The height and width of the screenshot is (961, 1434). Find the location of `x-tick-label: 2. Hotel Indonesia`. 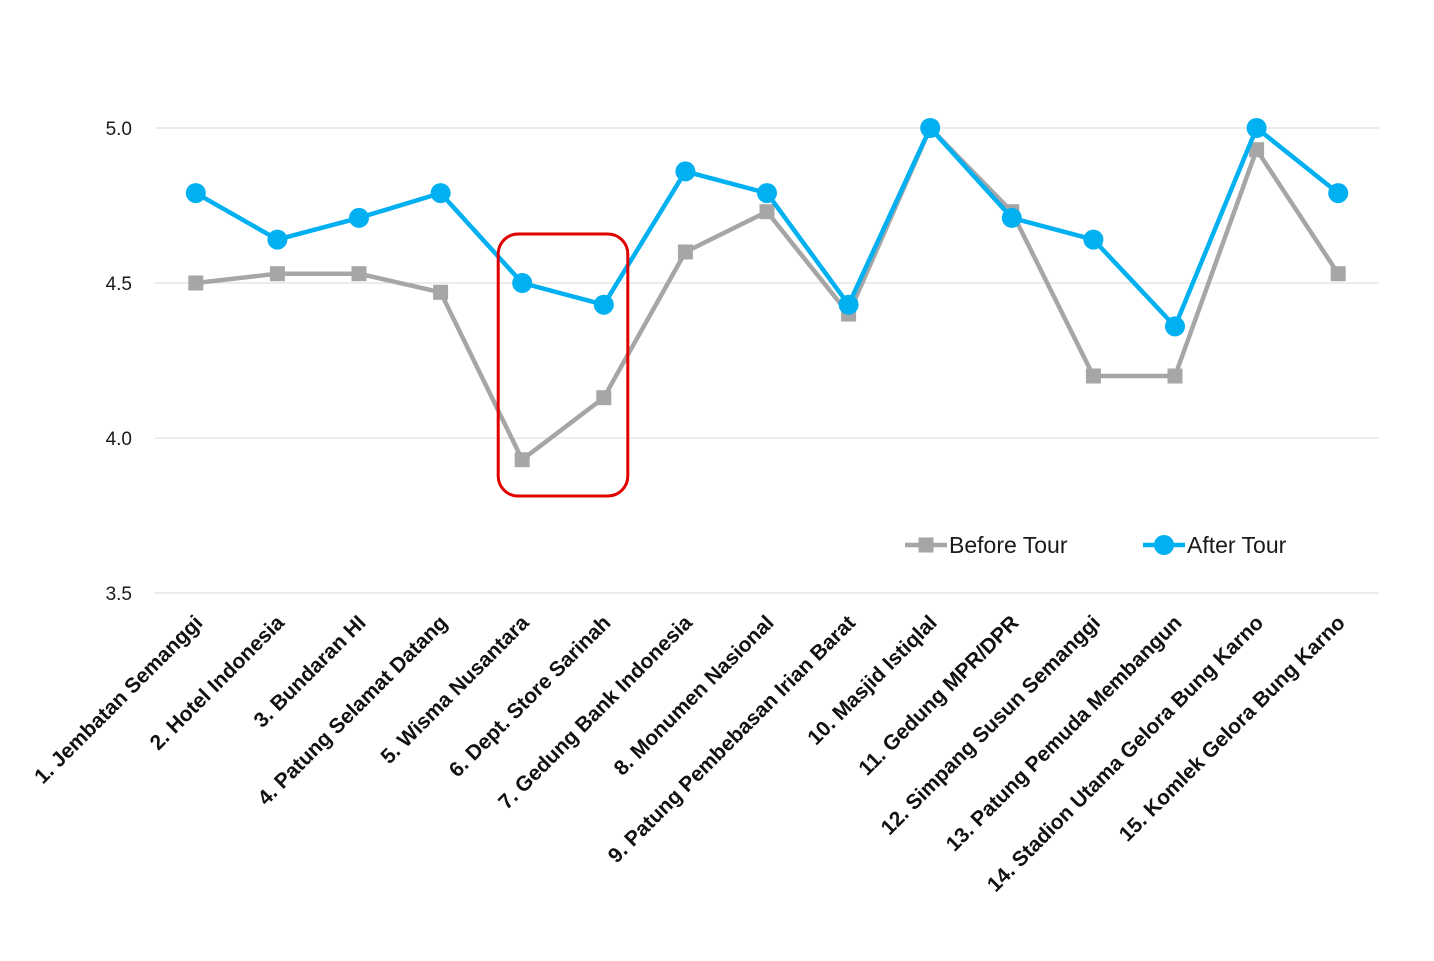

x-tick-label: 2. Hotel Indonesia is located at coordinates (218, 683).